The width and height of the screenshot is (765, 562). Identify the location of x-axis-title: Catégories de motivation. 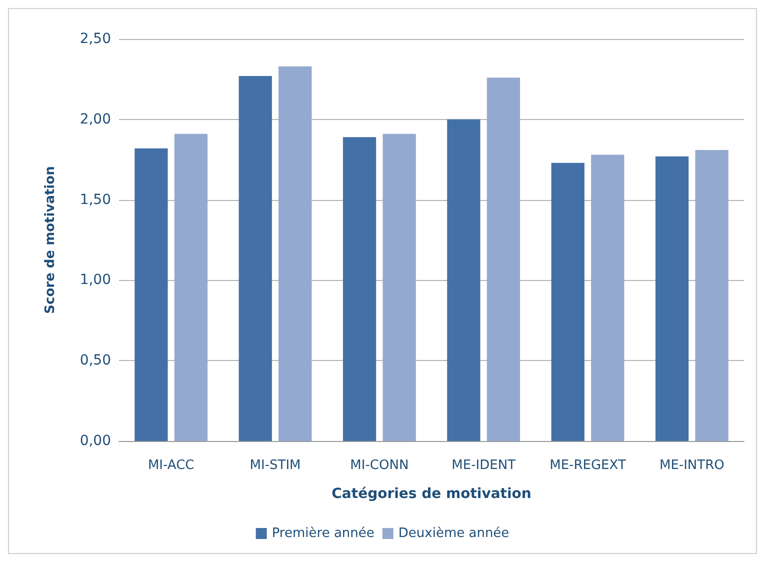
(432, 494).